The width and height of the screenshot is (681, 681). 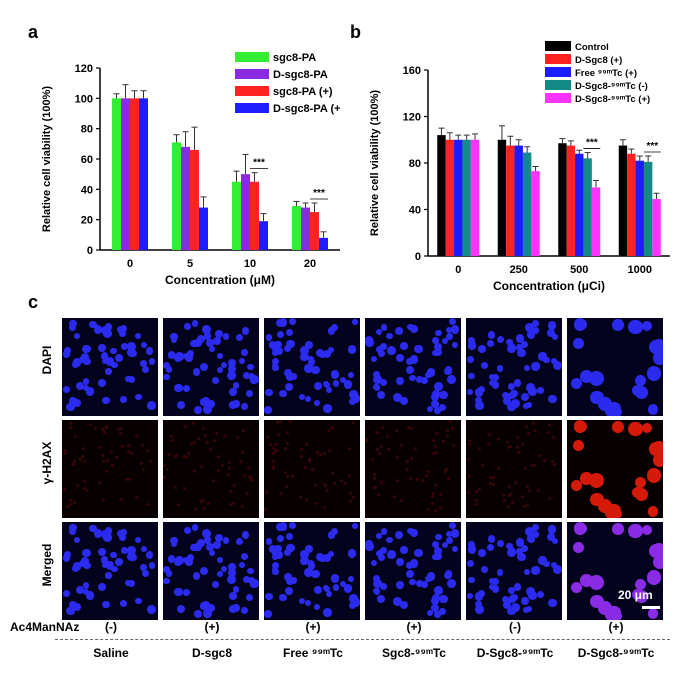 What do you see at coordinates (414, 653) in the screenshot?
I see `group-label-4: Sgc8-⁹⁹ᵐTc` at bounding box center [414, 653].